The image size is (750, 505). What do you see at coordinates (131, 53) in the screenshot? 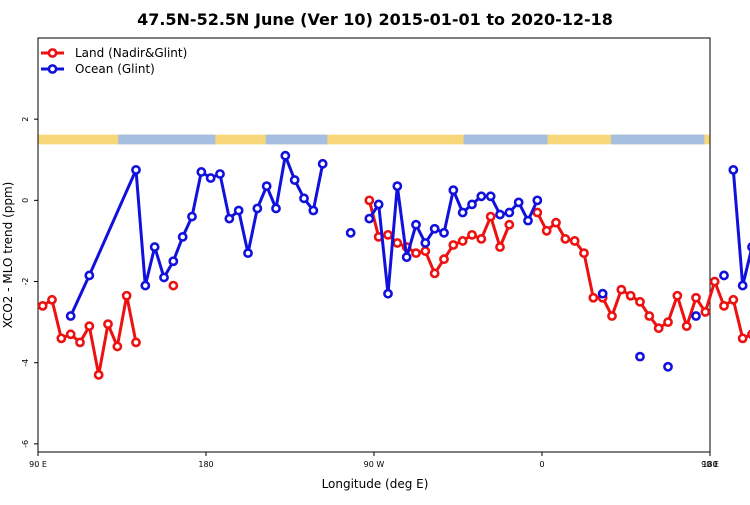
I see `legend-label-land: Land (Nadir&Glint)` at bounding box center [131, 53].